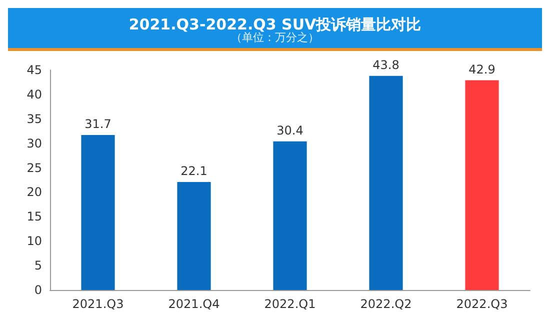  Describe the element at coordinates (482, 304) in the screenshot. I see `x-tick-label: 2022.Q3` at that location.